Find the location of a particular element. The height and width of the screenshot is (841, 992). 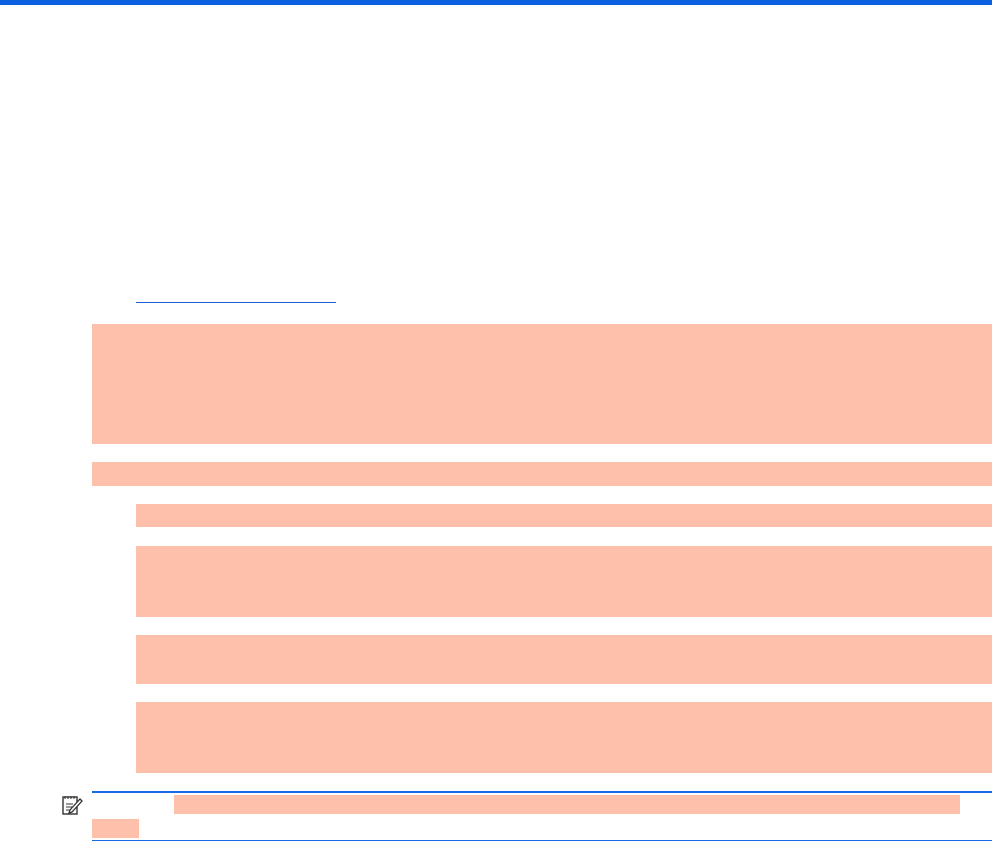

note-top-rule is located at coordinates (542, 792).